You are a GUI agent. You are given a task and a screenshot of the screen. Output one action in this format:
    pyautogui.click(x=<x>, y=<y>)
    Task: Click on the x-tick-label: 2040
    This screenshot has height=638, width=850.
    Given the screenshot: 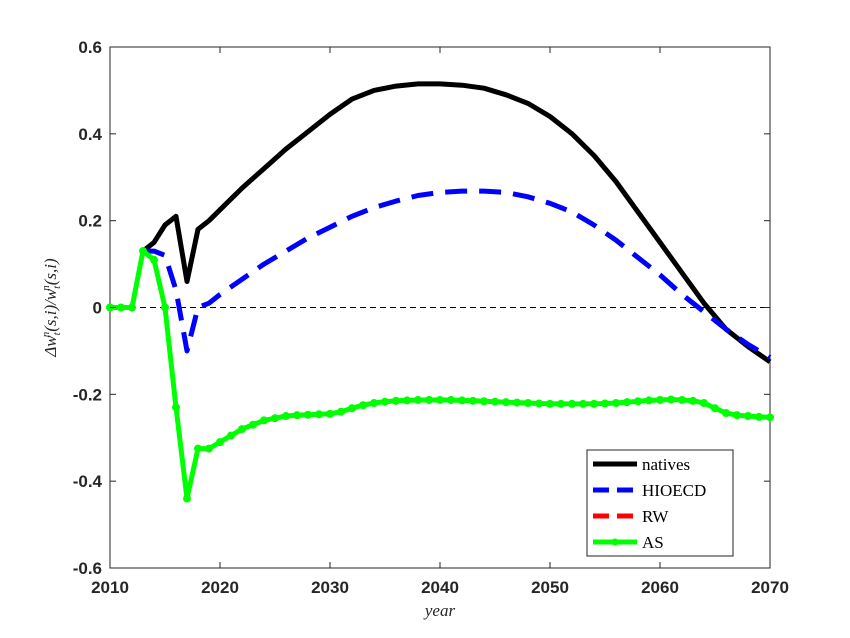 What is the action you would take?
    pyautogui.click(x=440, y=587)
    